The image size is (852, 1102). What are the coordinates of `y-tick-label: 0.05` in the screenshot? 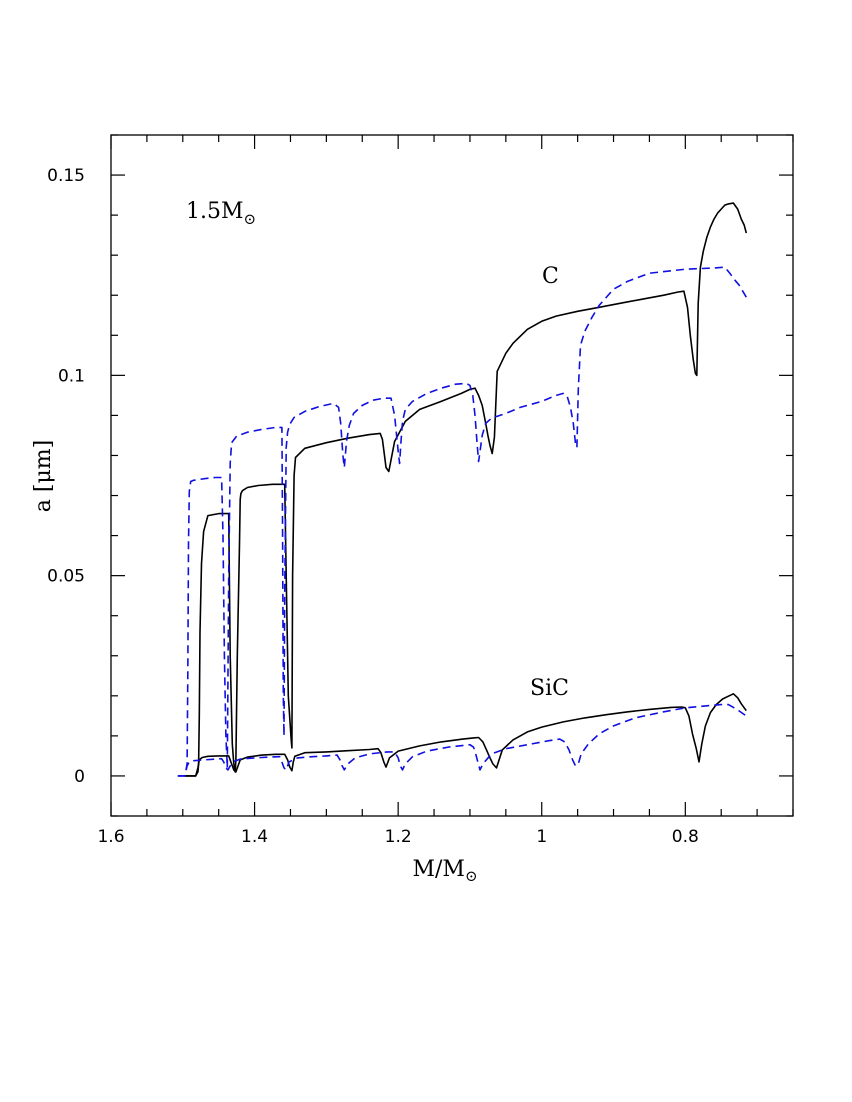 It's located at (66, 577).